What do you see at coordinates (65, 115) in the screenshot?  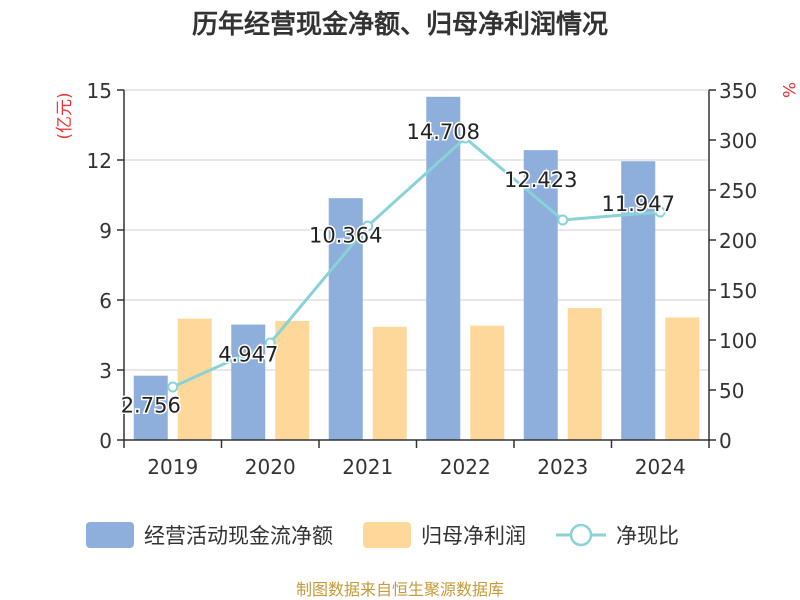 I see `left-axis-title: (亿元)` at bounding box center [65, 115].